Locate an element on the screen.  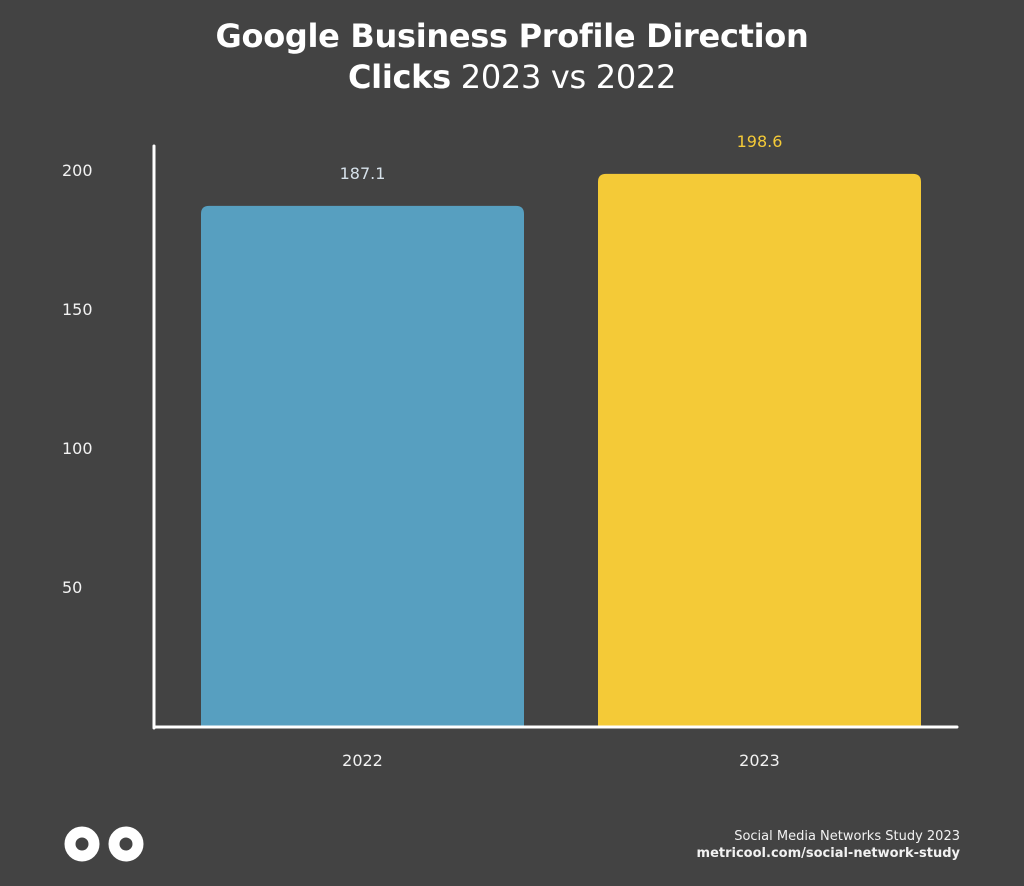
chart-title-line-2: Clicks 2023 vs 2022 is located at coordinates (512, 77).